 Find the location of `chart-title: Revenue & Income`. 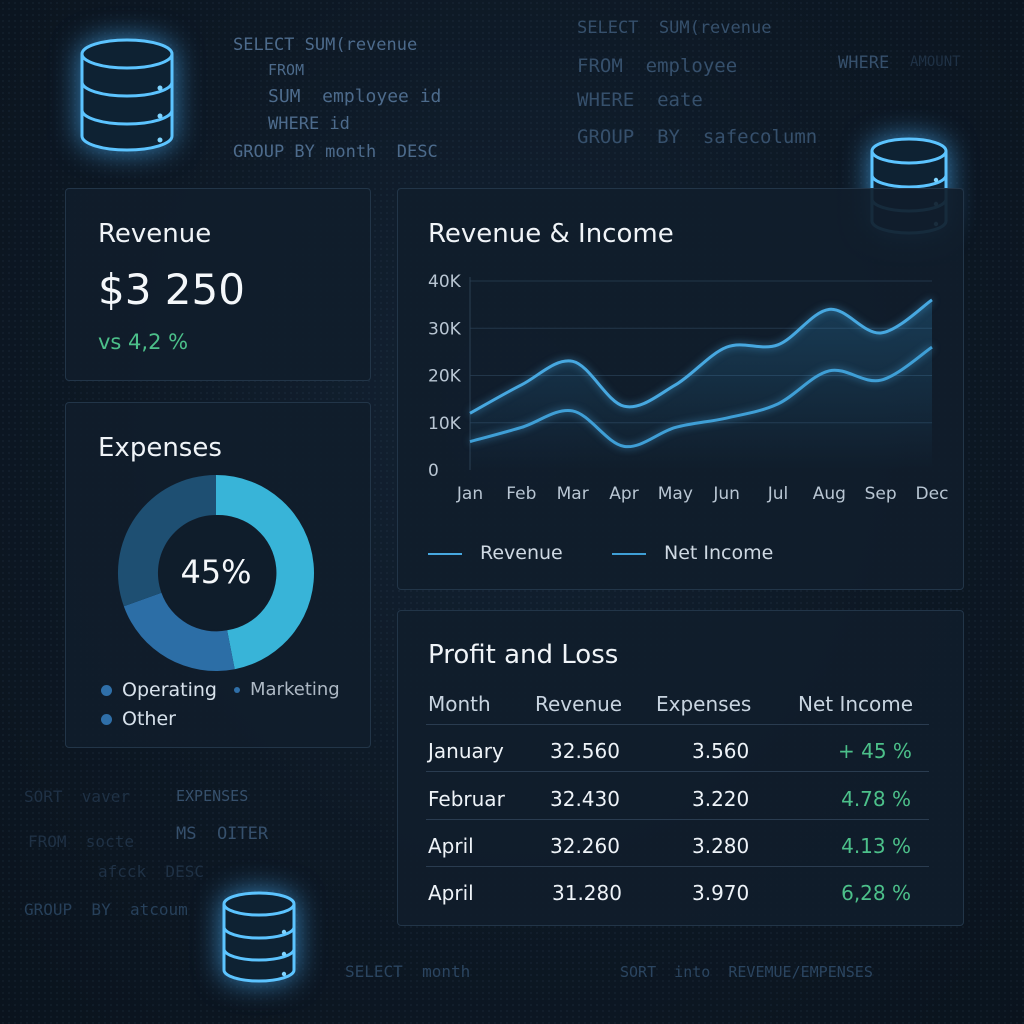

chart-title: Revenue & Income is located at coordinates (551, 234).